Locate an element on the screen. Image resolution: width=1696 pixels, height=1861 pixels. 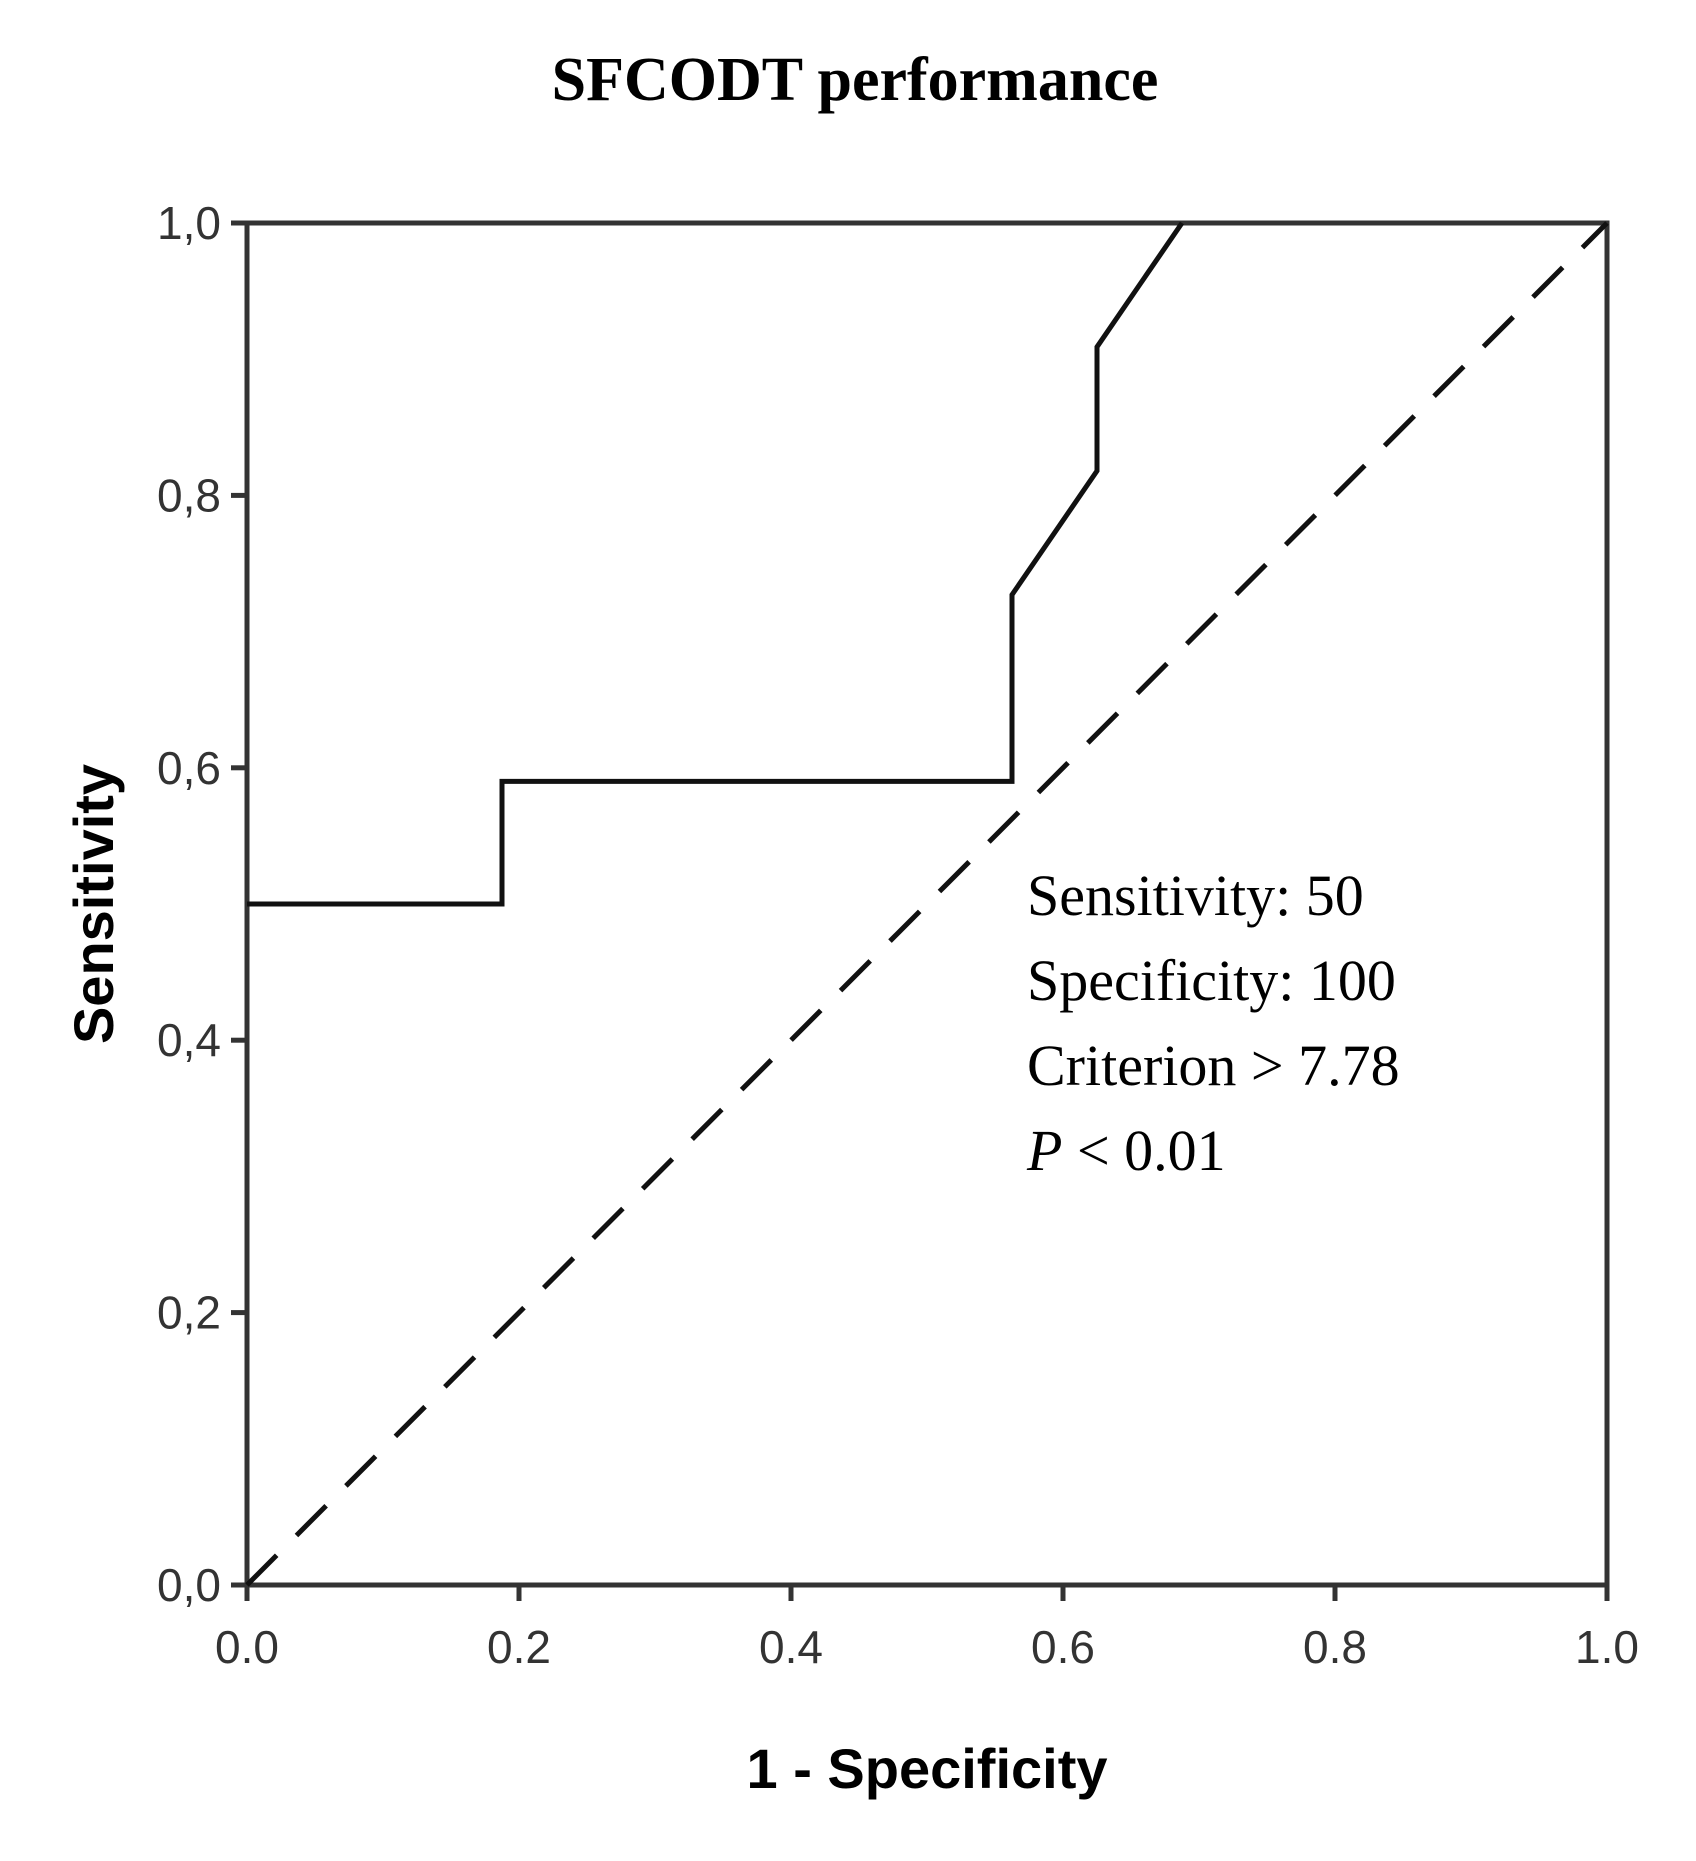
y-axis: 0,0 0,2 0,4 0,6 0,8 1,0 is located at coordinates (202, 904).